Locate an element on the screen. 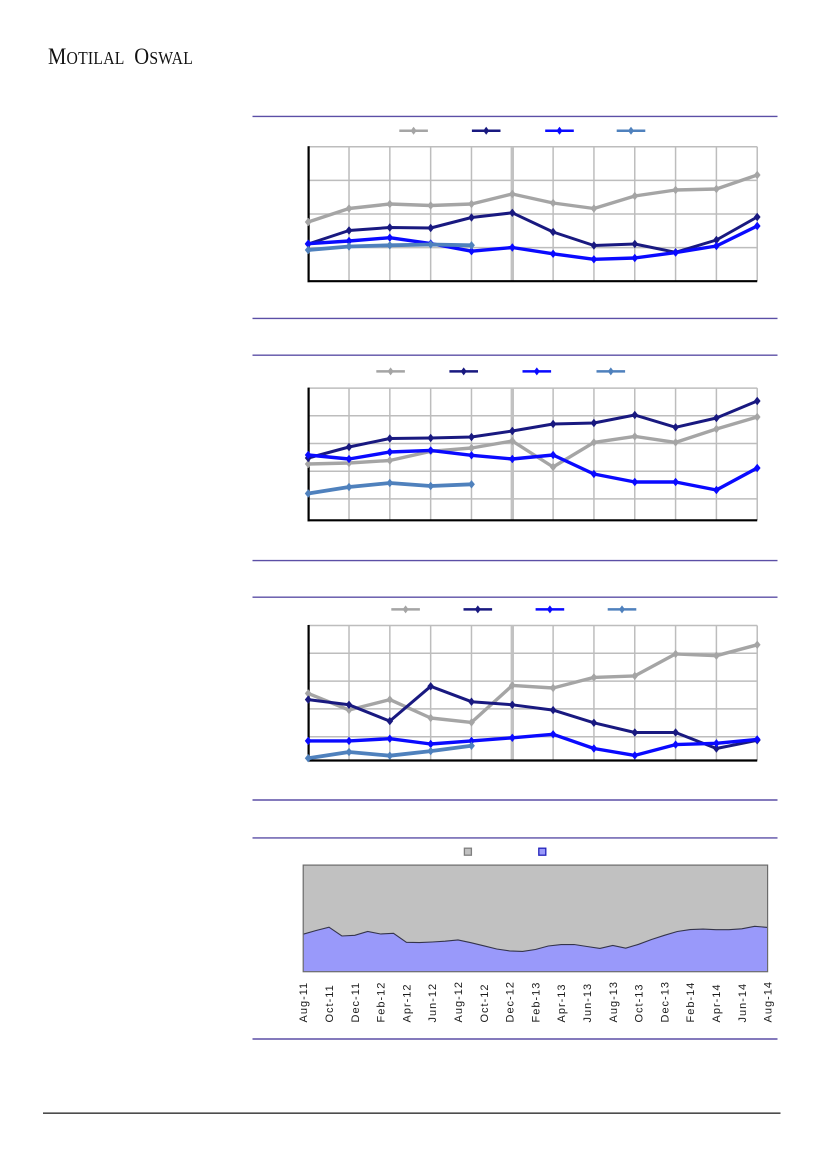 Image resolution: width=827 pixels, height=1169 pixels. svg-text: Oct-12 is located at coordinates (485, 1002).